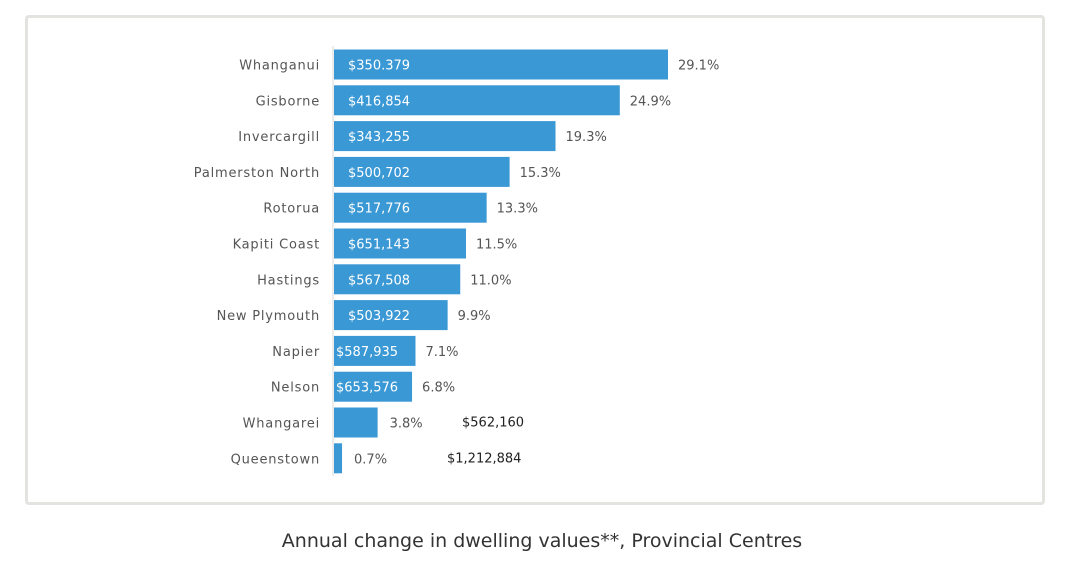  Describe the element at coordinates (257, 173) in the screenshot. I see `category-label: Palmerston North` at that location.